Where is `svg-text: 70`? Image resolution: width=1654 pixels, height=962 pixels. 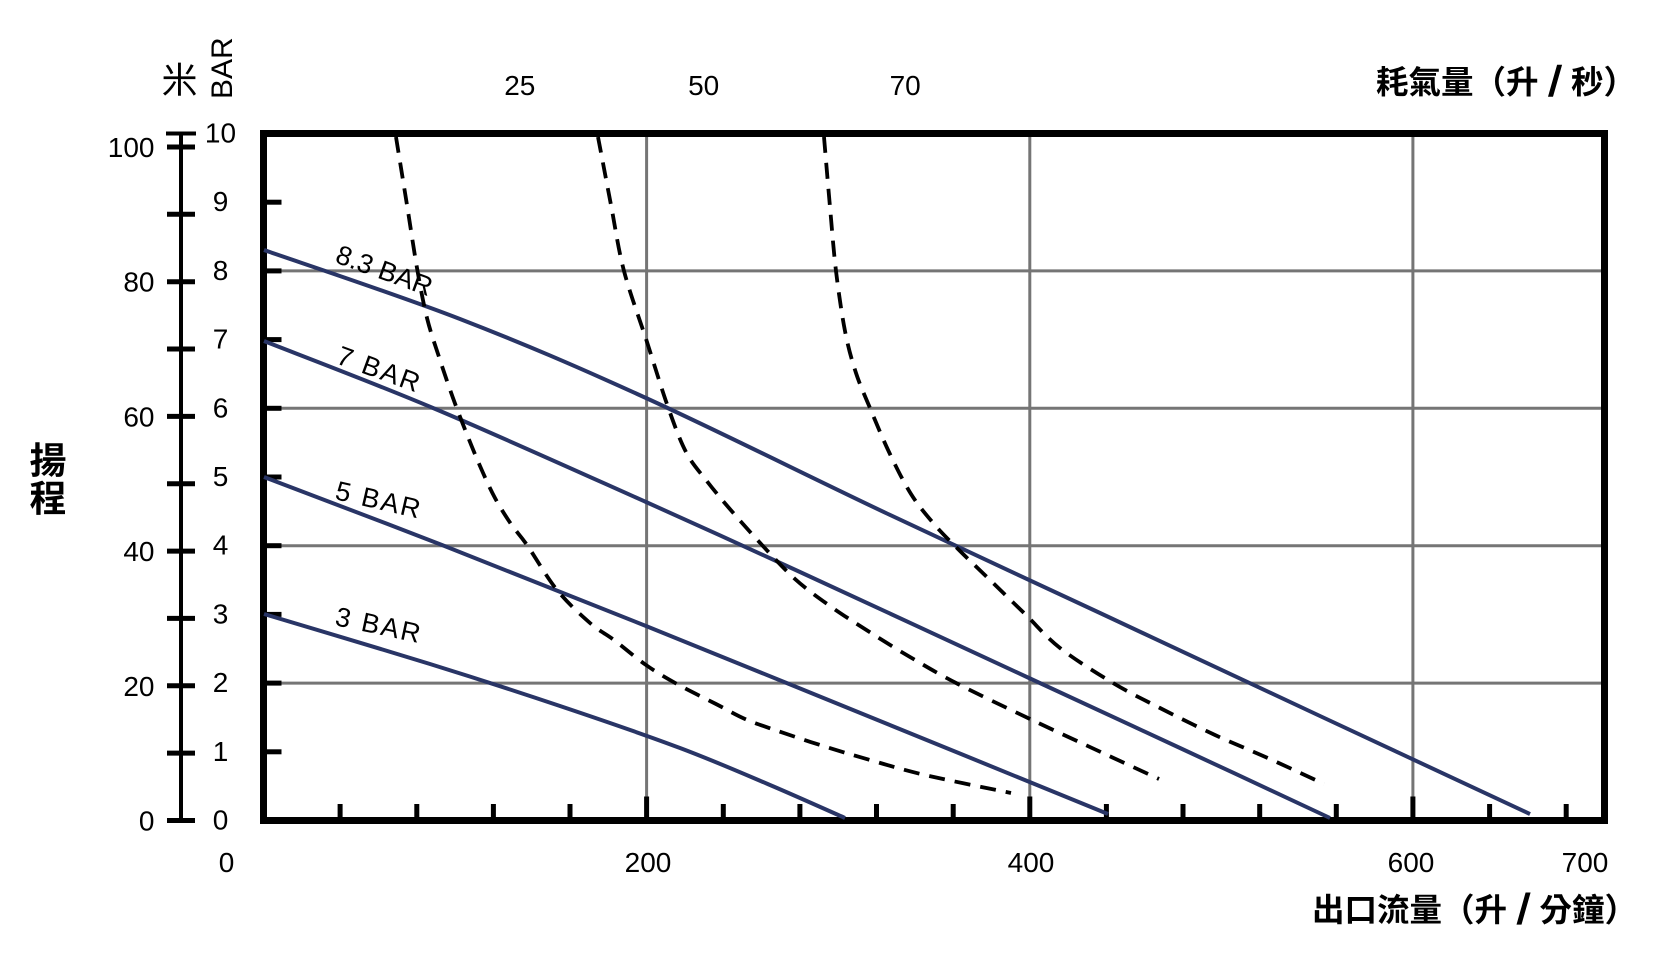
svg-text: 70 is located at coordinates (905, 85).